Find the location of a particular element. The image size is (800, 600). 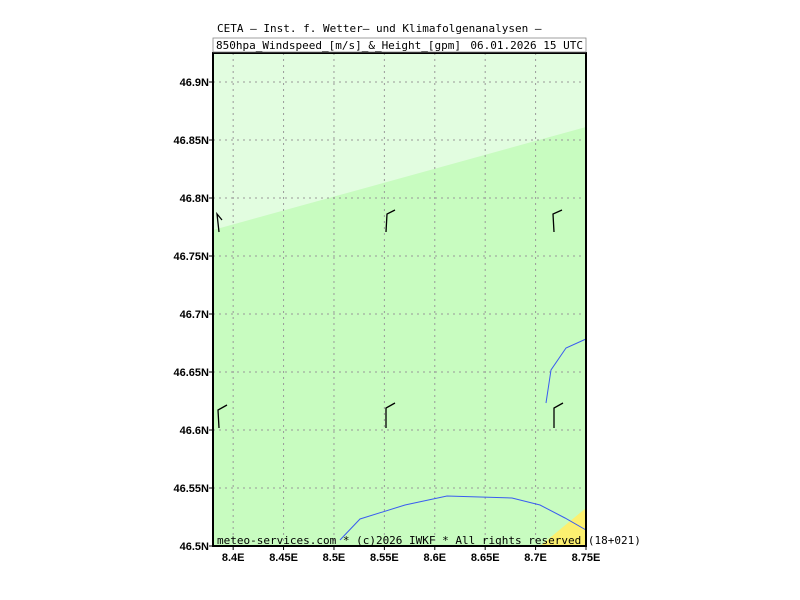

y-tick-label: 46.55N is located at coordinates (192, 489).